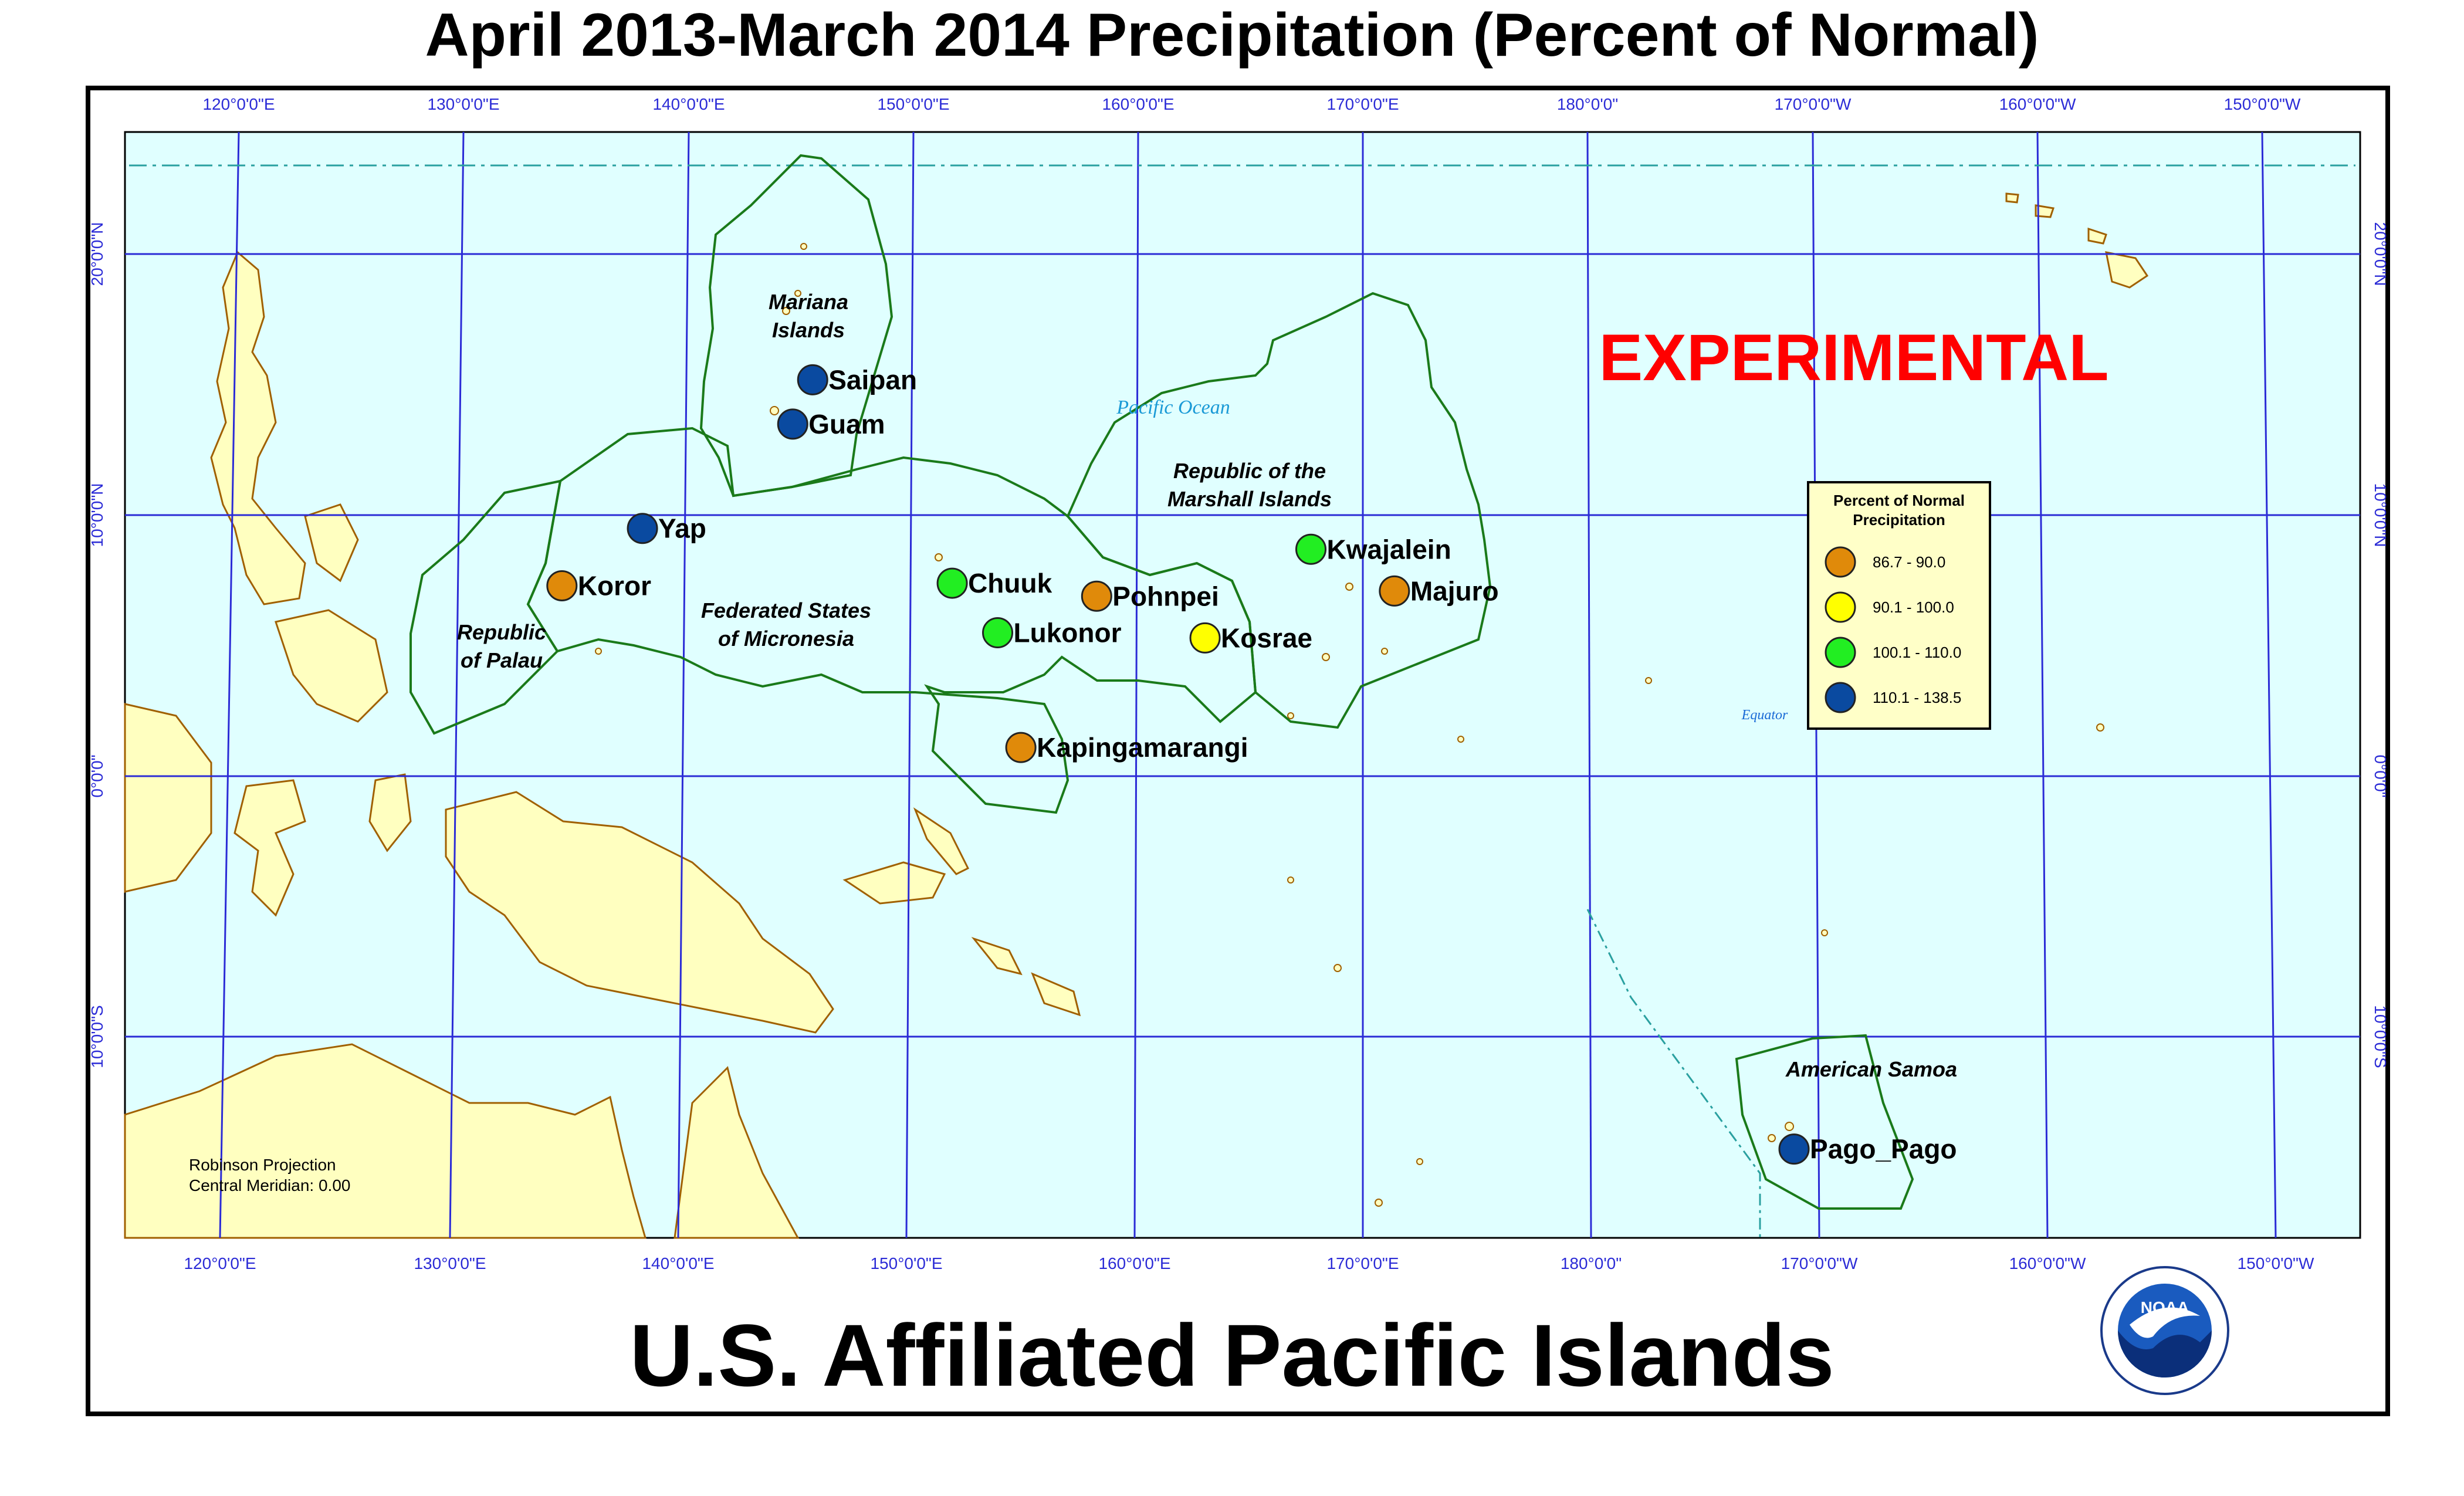  Describe the element at coordinates (269, 1185) in the screenshot. I see `projection-line-2: Central Meridian: 0.00` at that location.